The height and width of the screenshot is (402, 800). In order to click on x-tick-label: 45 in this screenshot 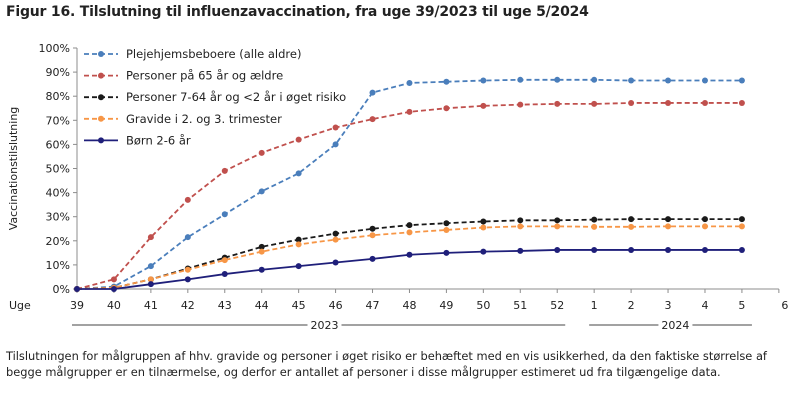, I will do `click(299, 305)`.